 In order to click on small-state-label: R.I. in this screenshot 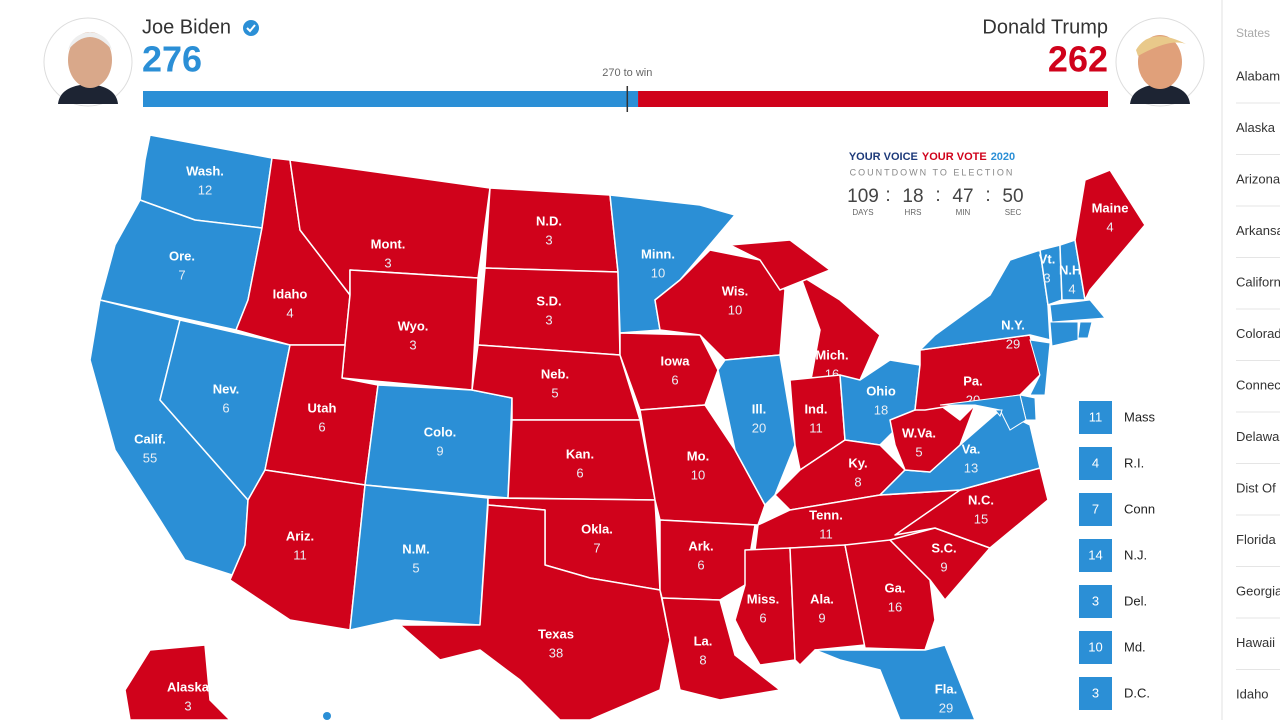, I will do `click(1134, 462)`.